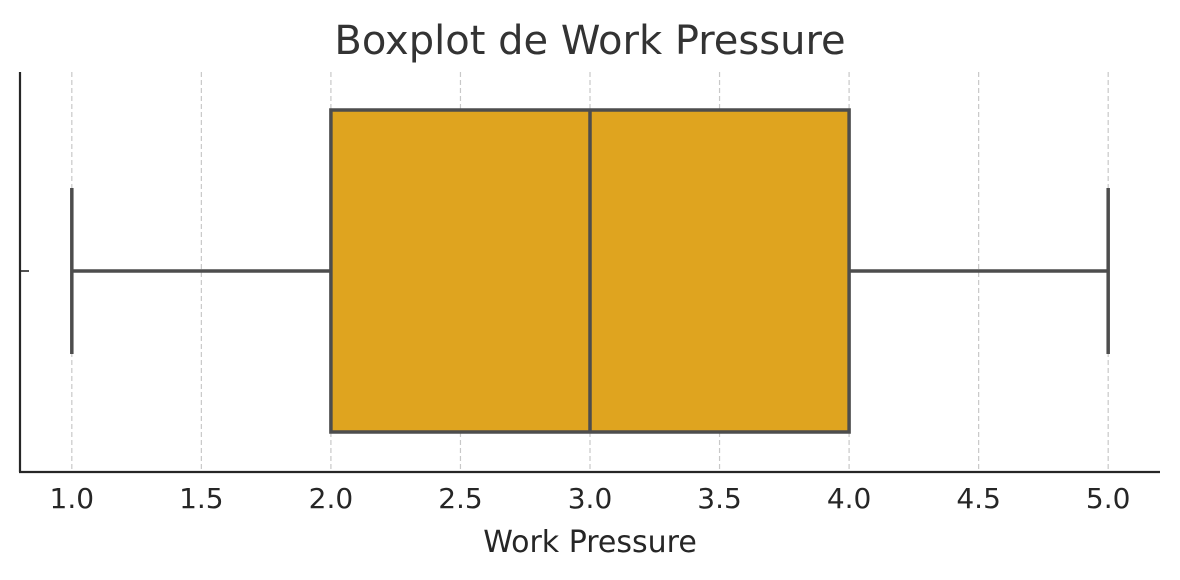 The image size is (1180, 580). I want to click on x-tick-label-8: 5.0, so click(1108, 498).